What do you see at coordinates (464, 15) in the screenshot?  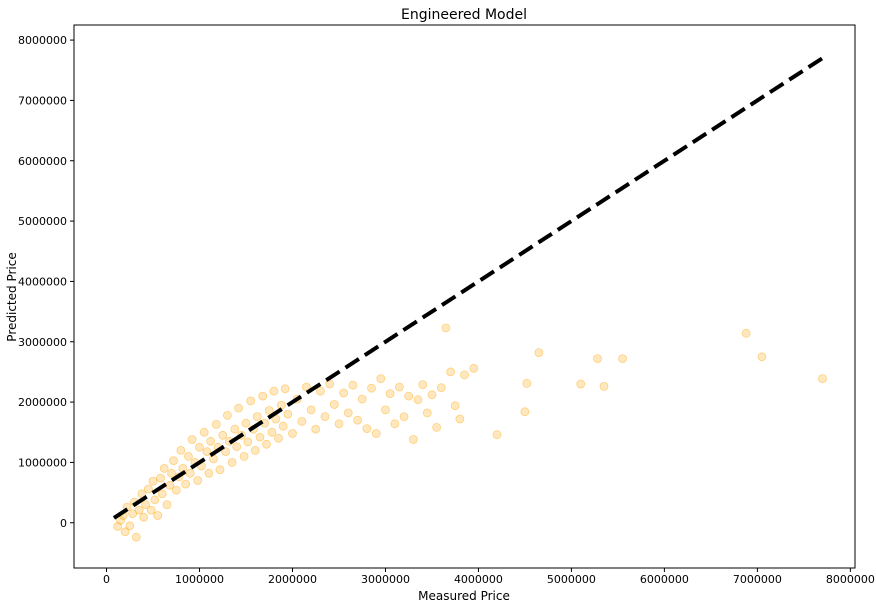 I see `chart-title: Engineered Model` at bounding box center [464, 15].